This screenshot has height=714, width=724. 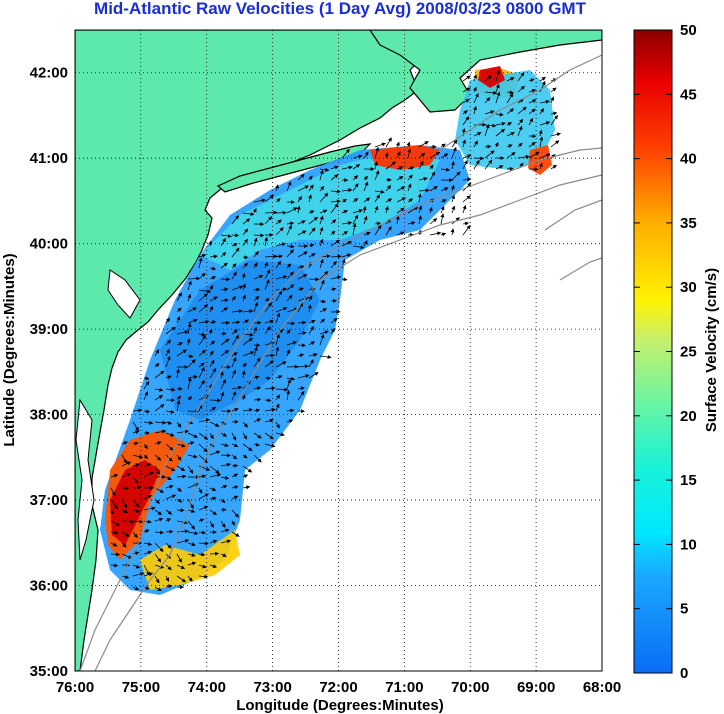 What do you see at coordinates (49, 500) in the screenshot?
I see `lat-tick-label: 37:00` at bounding box center [49, 500].